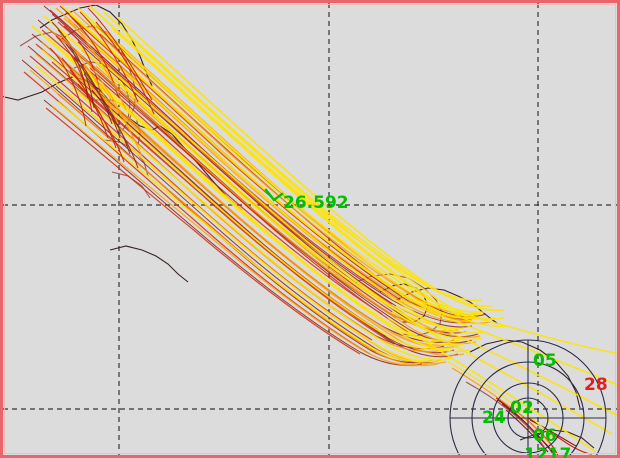 The height and width of the screenshot is (458, 620). What do you see at coordinates (274, 195) in the screenshot?
I see `intensity-pointer-icon` at bounding box center [274, 195].